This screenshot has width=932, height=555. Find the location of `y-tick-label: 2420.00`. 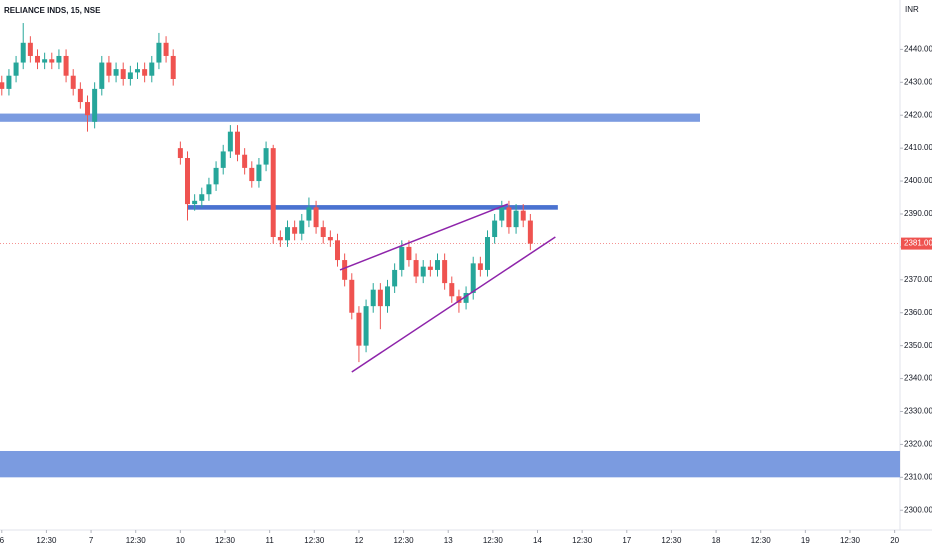

y-tick-label: 2420.00 is located at coordinates (918, 114).